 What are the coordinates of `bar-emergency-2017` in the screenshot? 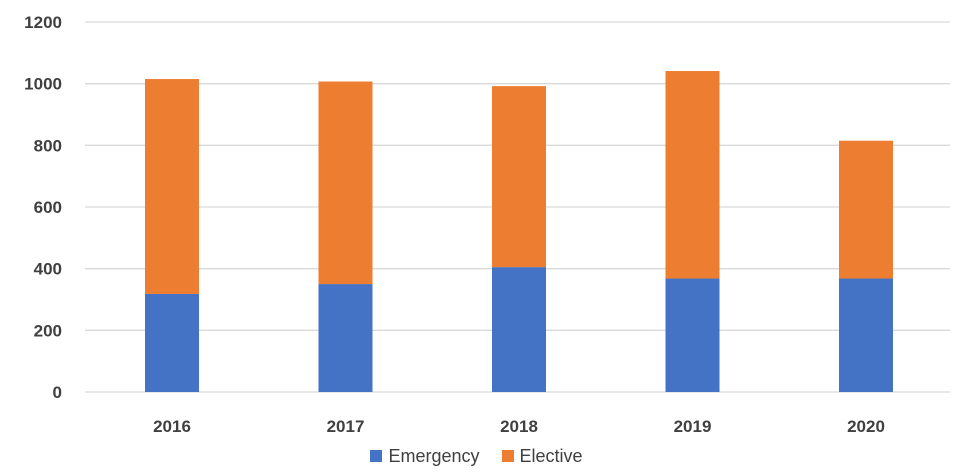 It's located at (345, 338).